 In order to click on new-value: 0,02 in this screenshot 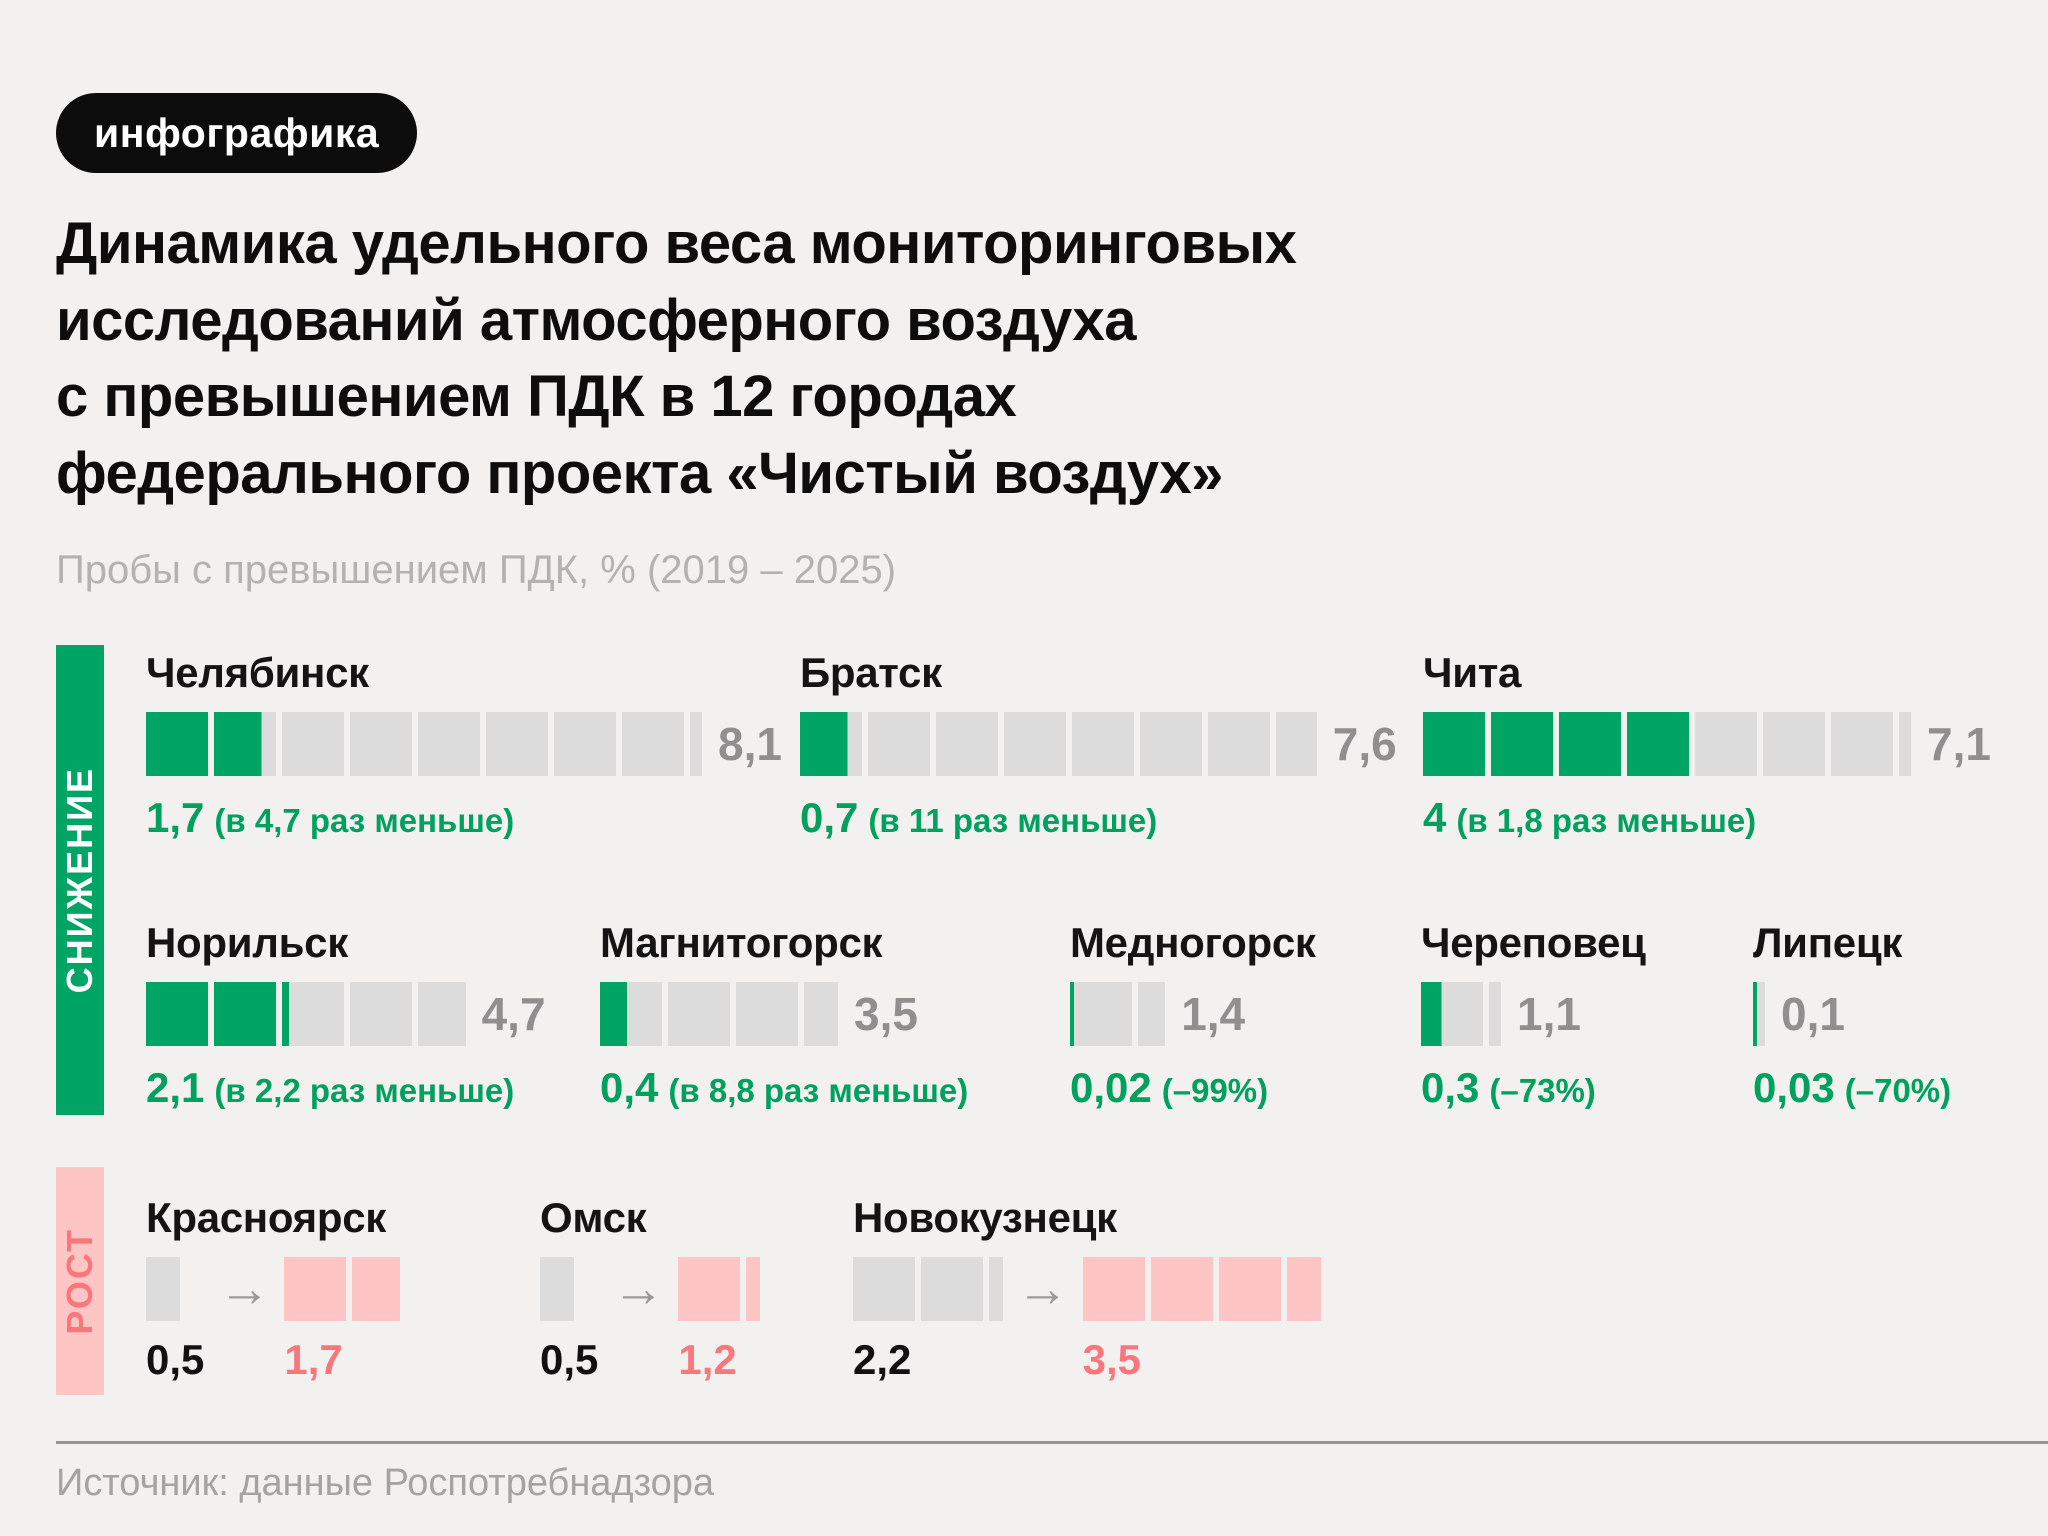, I will do `click(1111, 1088)`.